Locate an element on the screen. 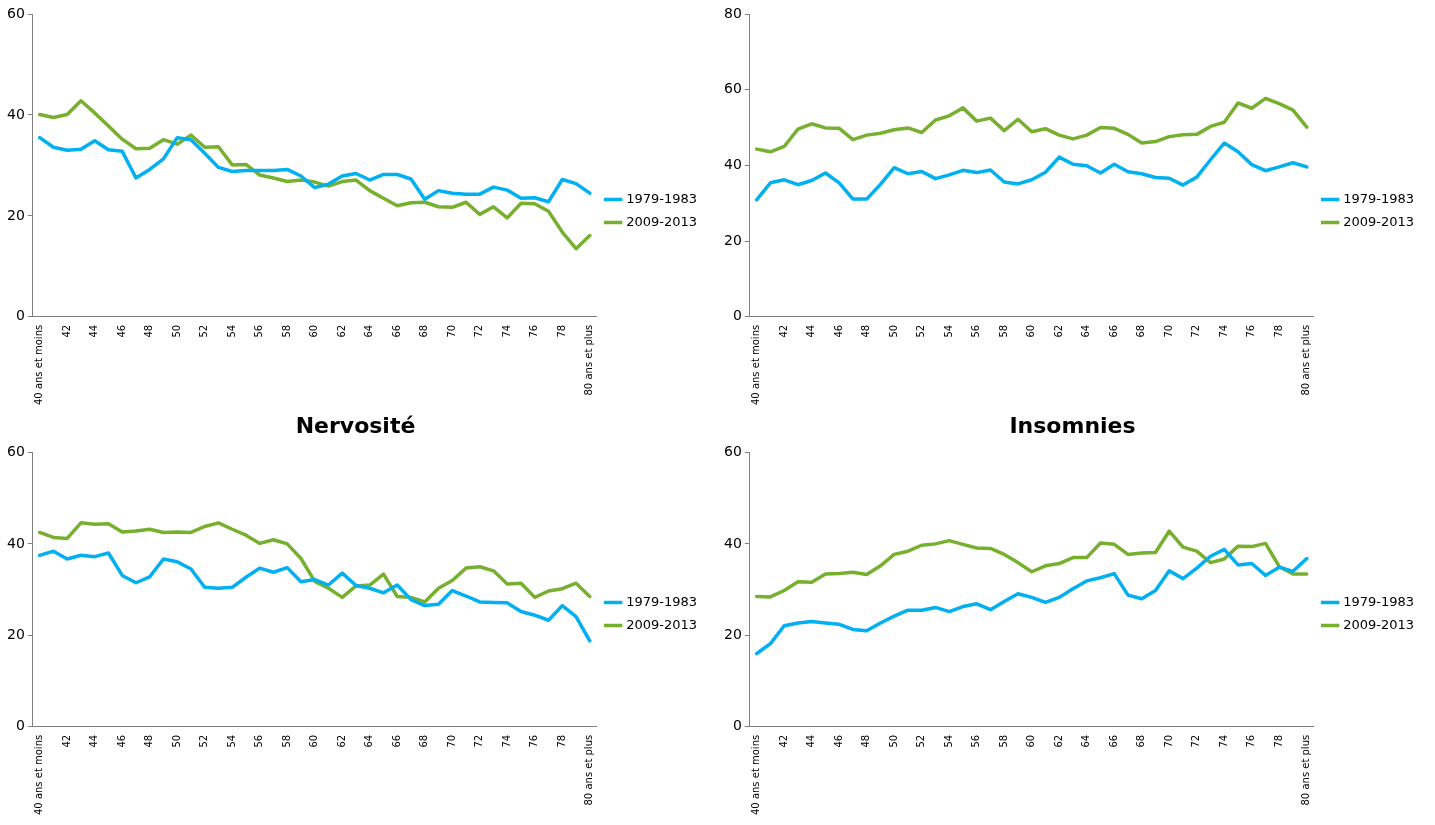 Image resolution: width=1435 pixels, height=825 pixels. y-tick-label: 80 is located at coordinates (732, 12).